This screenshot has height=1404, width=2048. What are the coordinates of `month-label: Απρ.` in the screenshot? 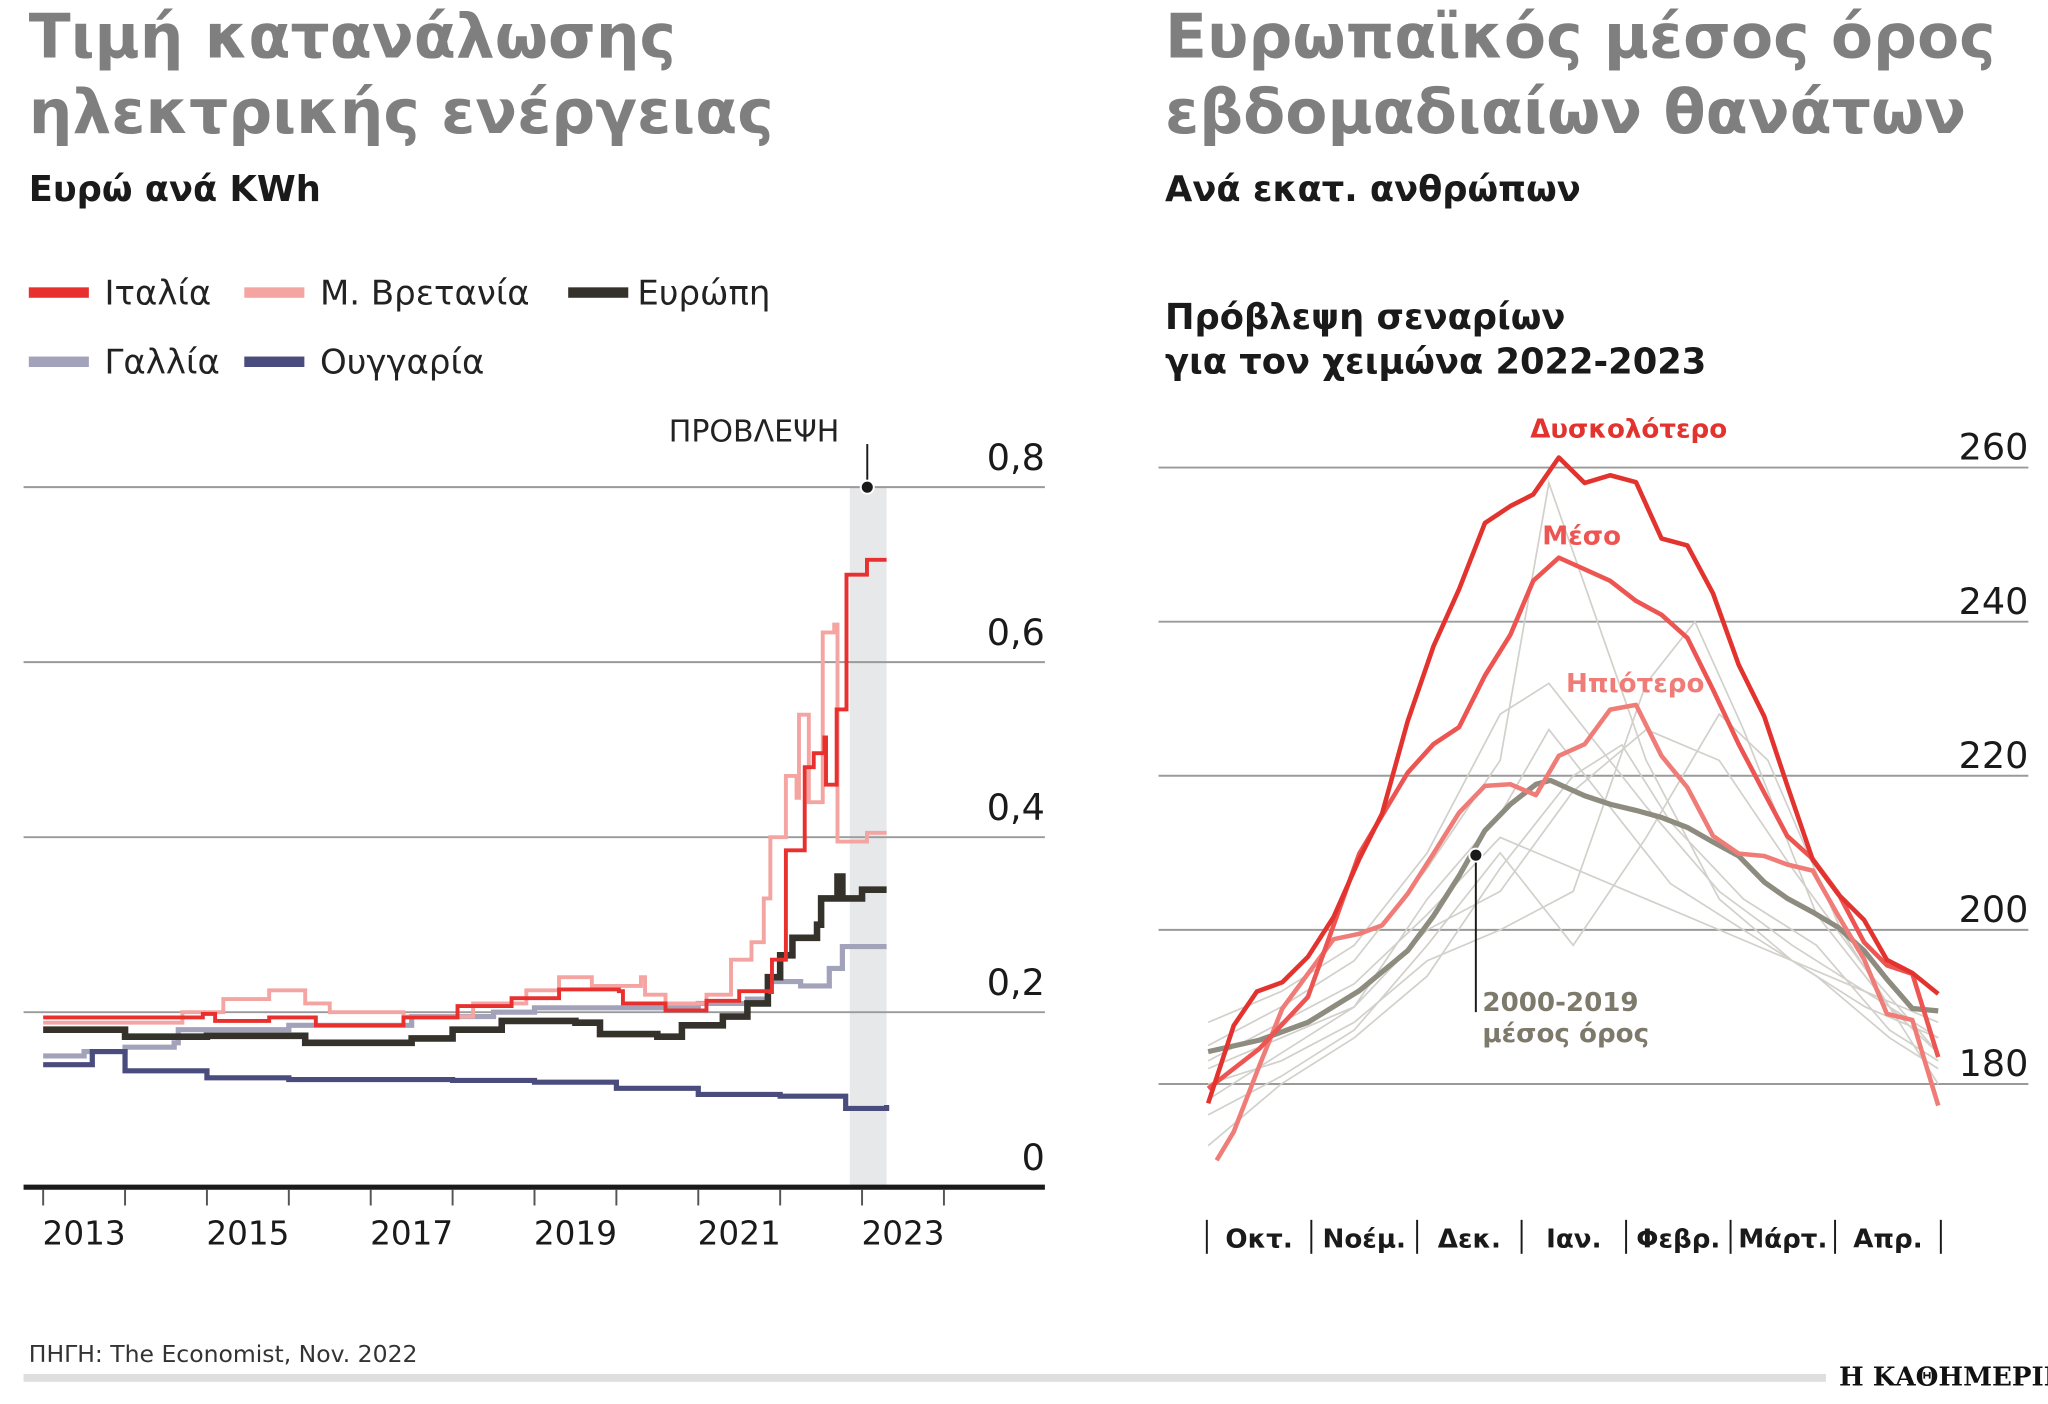 It's located at (1887, 1239).